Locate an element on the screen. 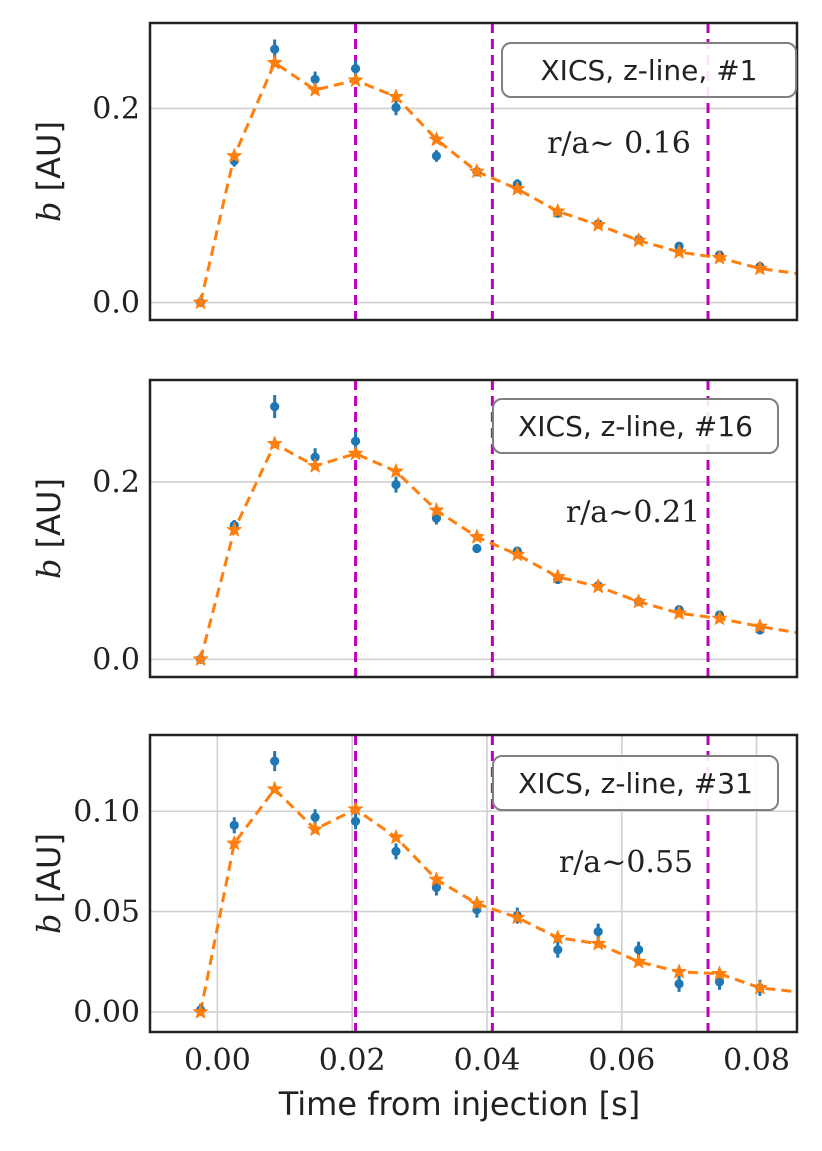  y-tick-label: 0.2 is located at coordinates (116, 482).